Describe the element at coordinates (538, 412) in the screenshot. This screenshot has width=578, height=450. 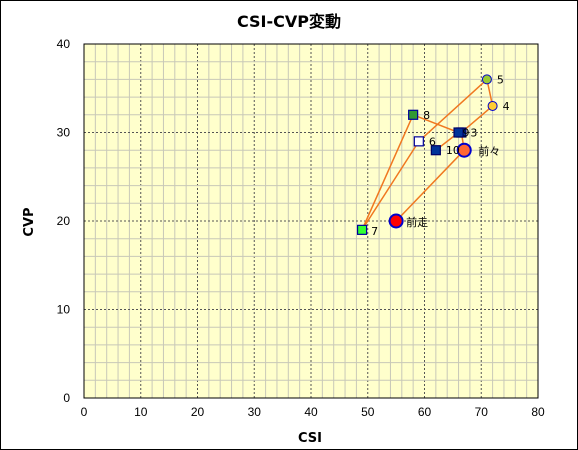
I see `x-tick-label: 80` at that location.